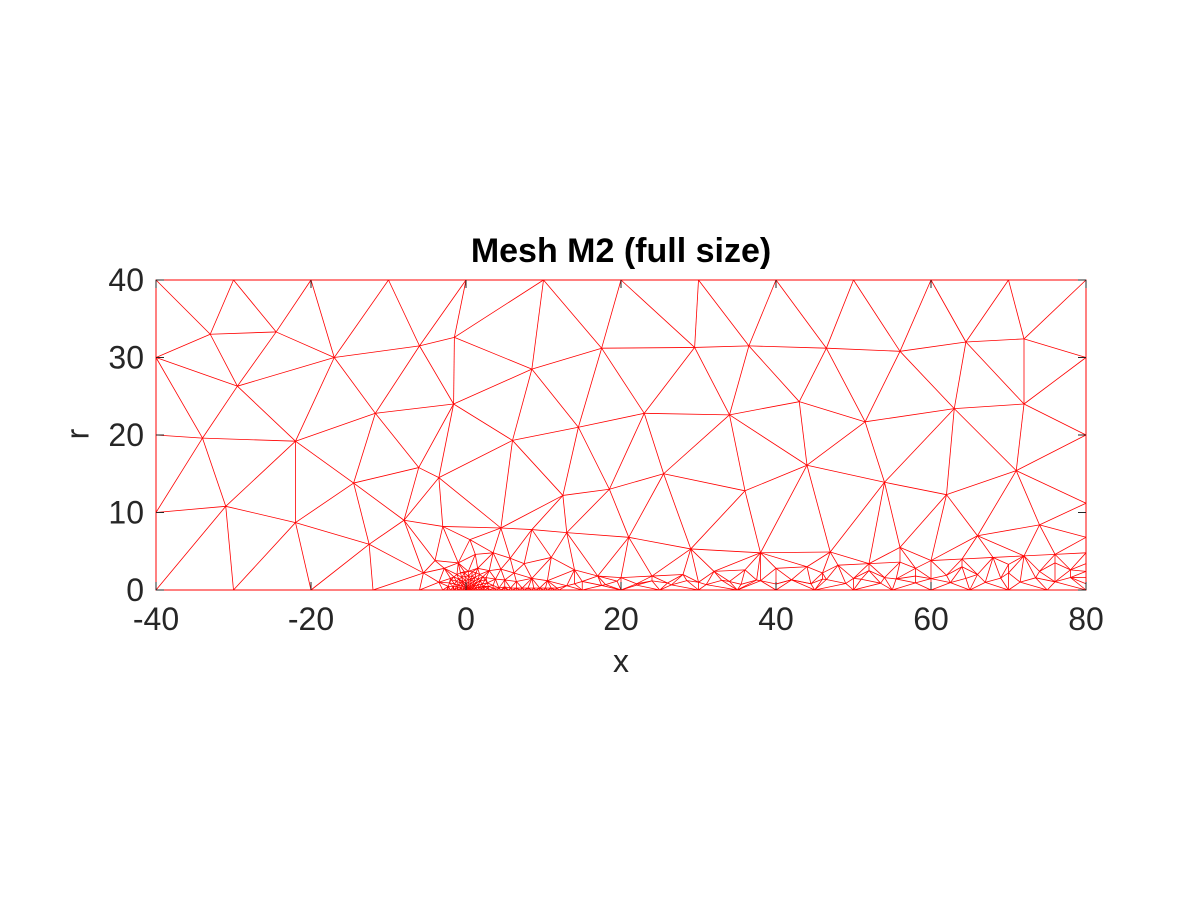 The height and width of the screenshot is (900, 1200). Describe the element at coordinates (621, 251) in the screenshot. I see `chart-title: Mesh M2 (full size)` at that location.